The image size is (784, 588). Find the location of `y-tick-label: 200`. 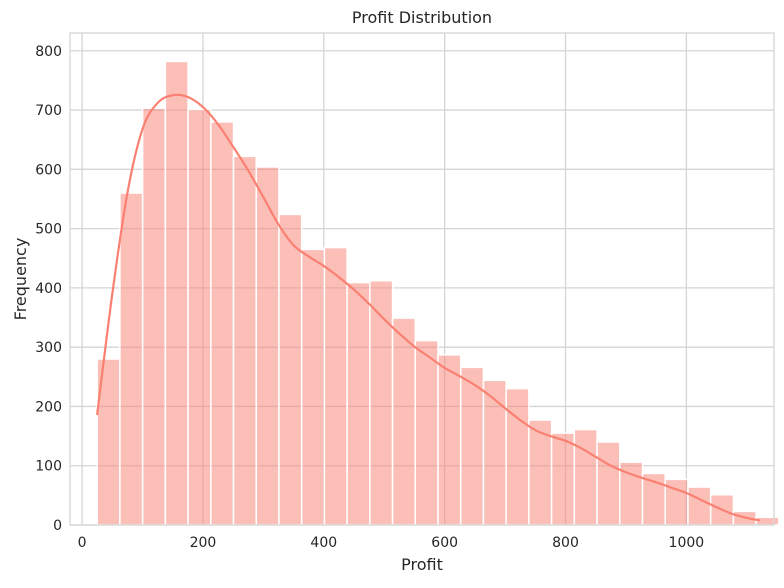

y-tick-label: 200 is located at coordinates (48, 407).